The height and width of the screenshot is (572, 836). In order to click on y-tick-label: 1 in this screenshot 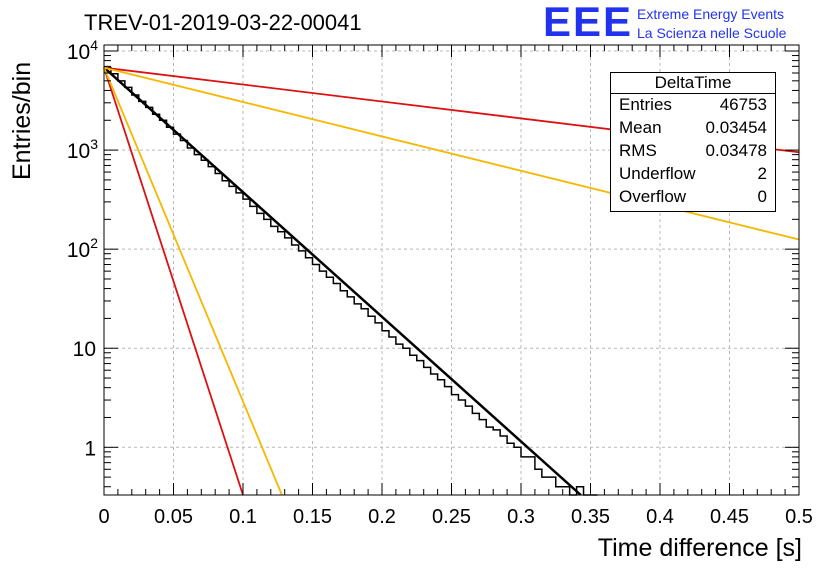, I will do `click(90, 448)`.